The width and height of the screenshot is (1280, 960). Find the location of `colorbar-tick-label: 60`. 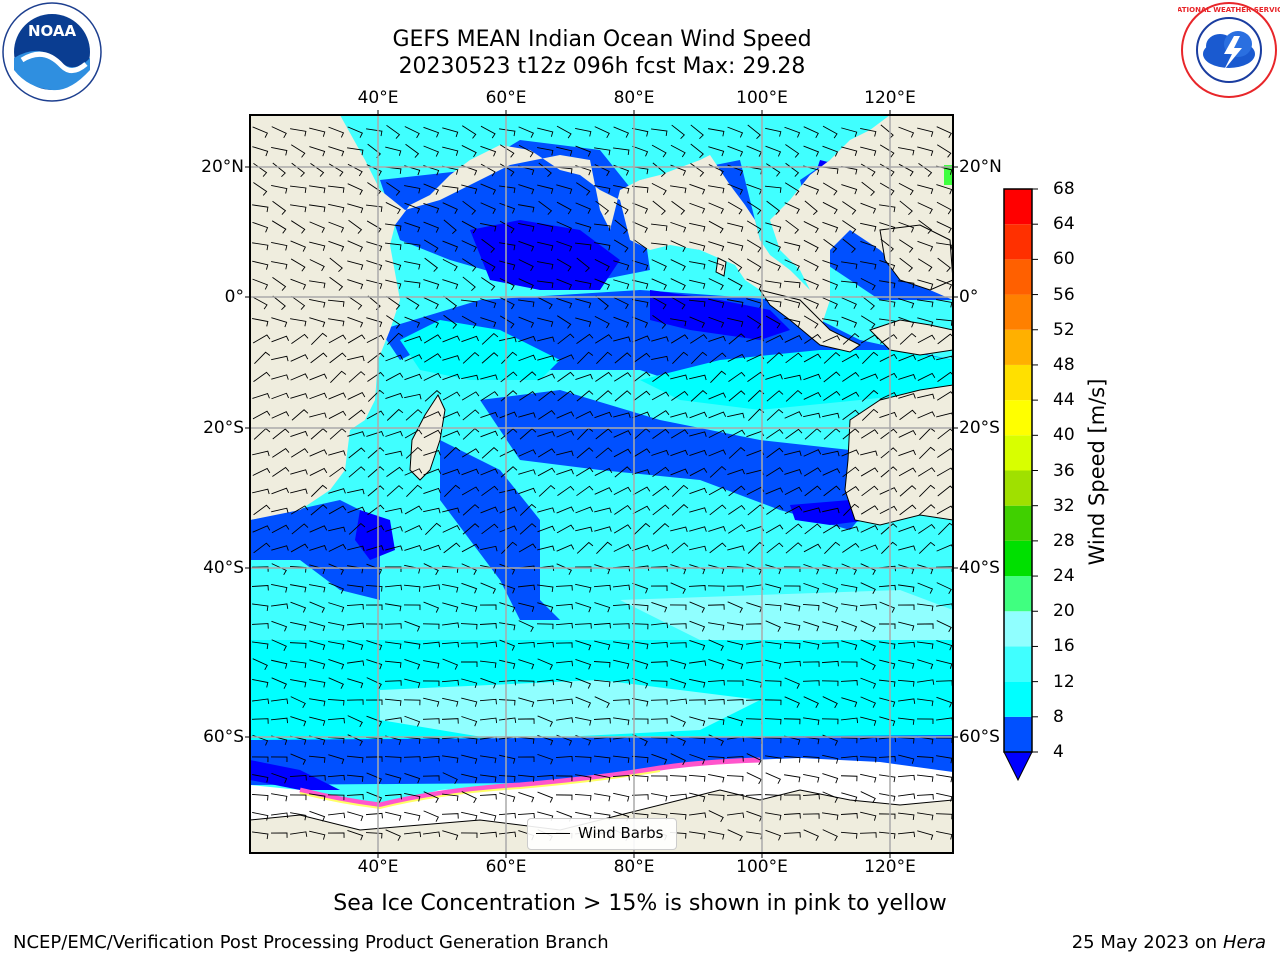

colorbar-tick-label: 60 is located at coordinates (1064, 259).